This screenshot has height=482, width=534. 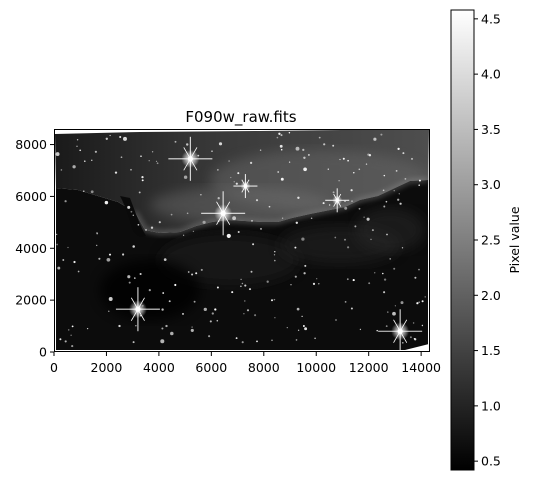 I want to click on colorbar-ticks: 0.5 1.0 1.5 2.0 2.5 3.0 3.5 4.0 4.5, so click(x=487, y=240).